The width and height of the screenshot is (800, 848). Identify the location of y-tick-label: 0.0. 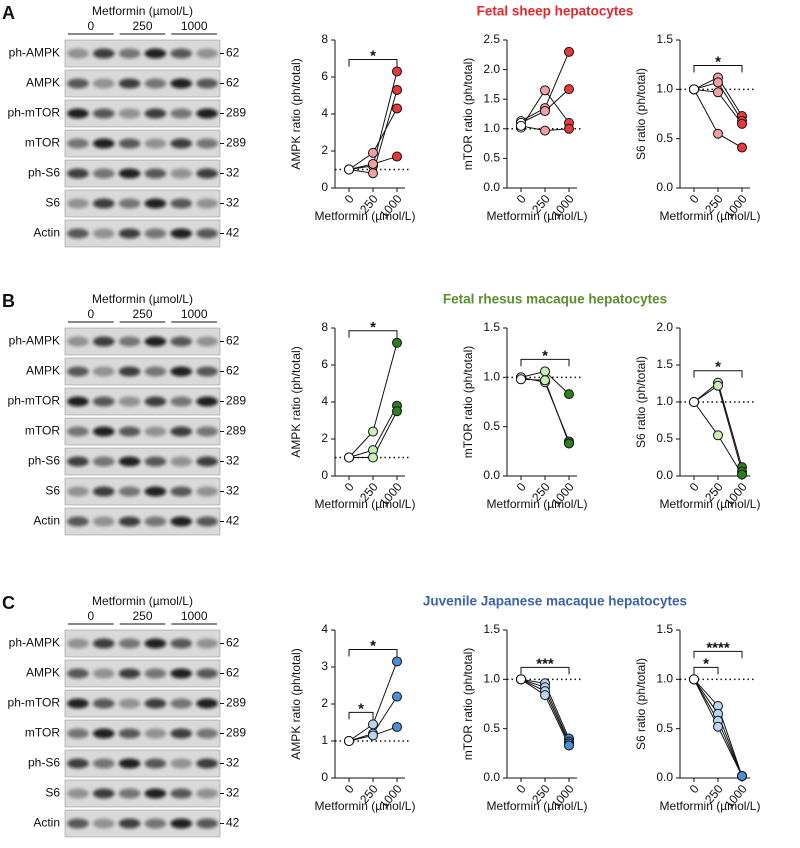
(664, 187).